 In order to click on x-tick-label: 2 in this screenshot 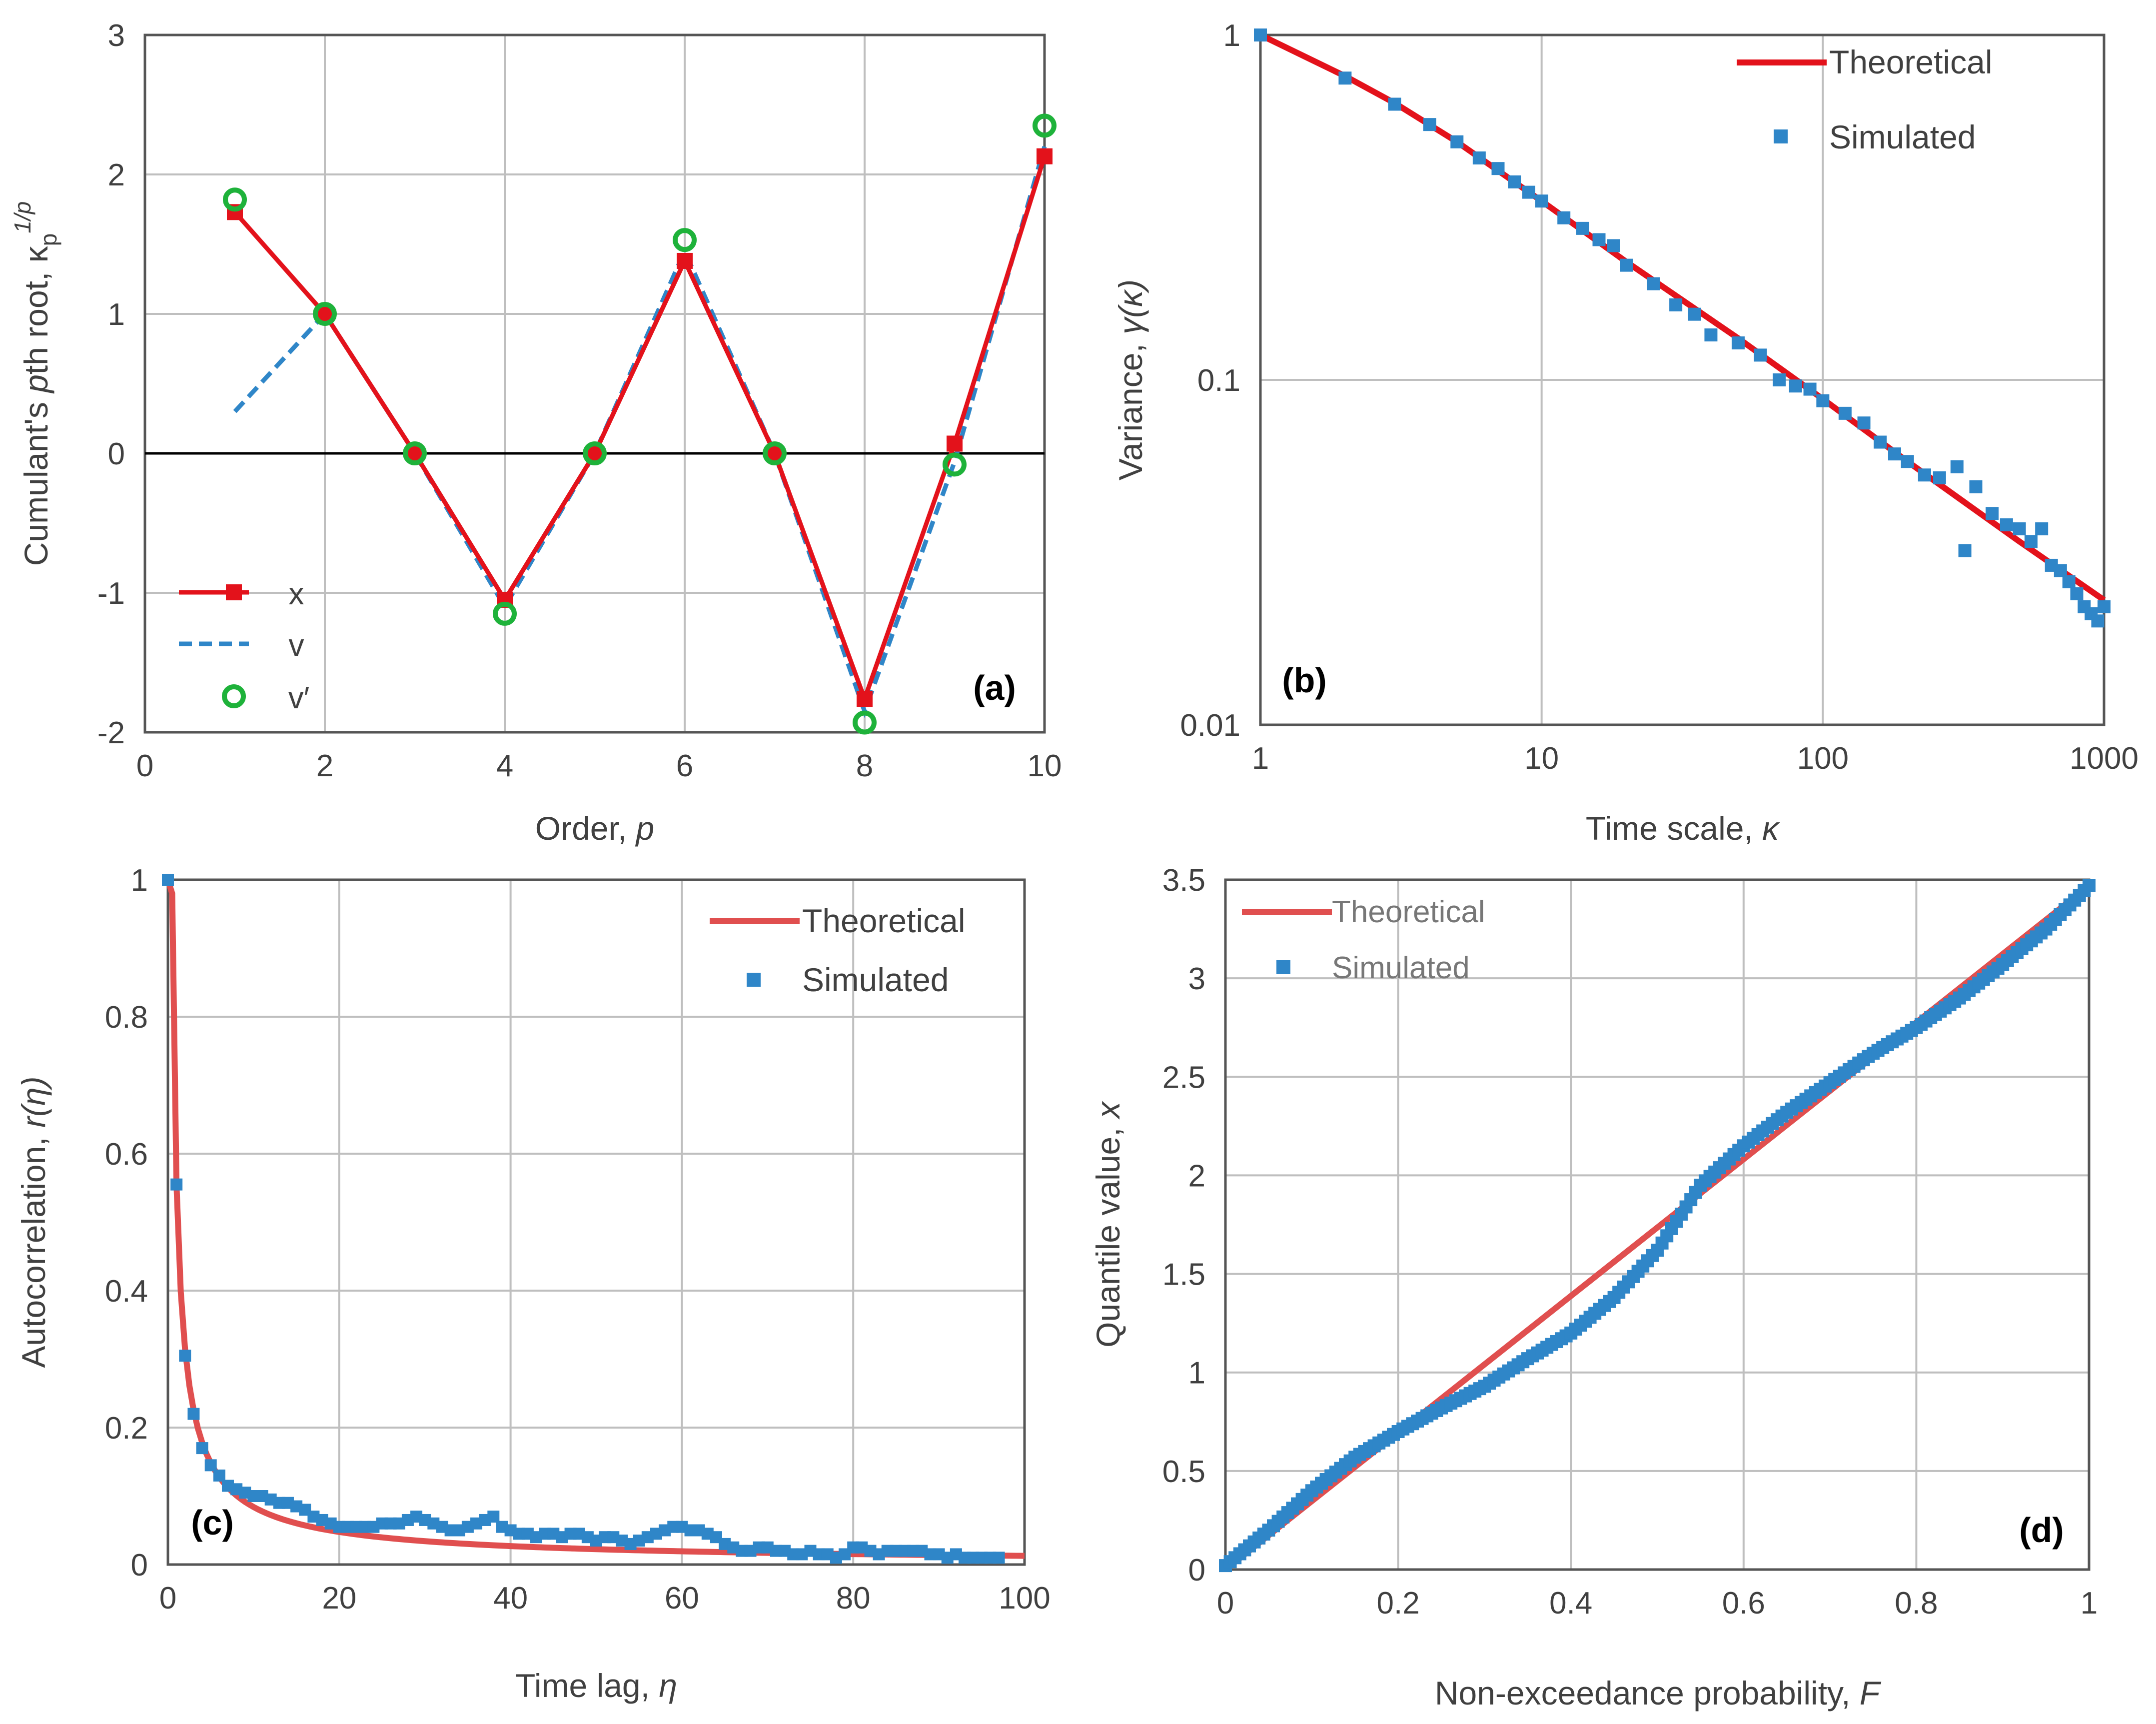, I will do `click(324, 766)`.